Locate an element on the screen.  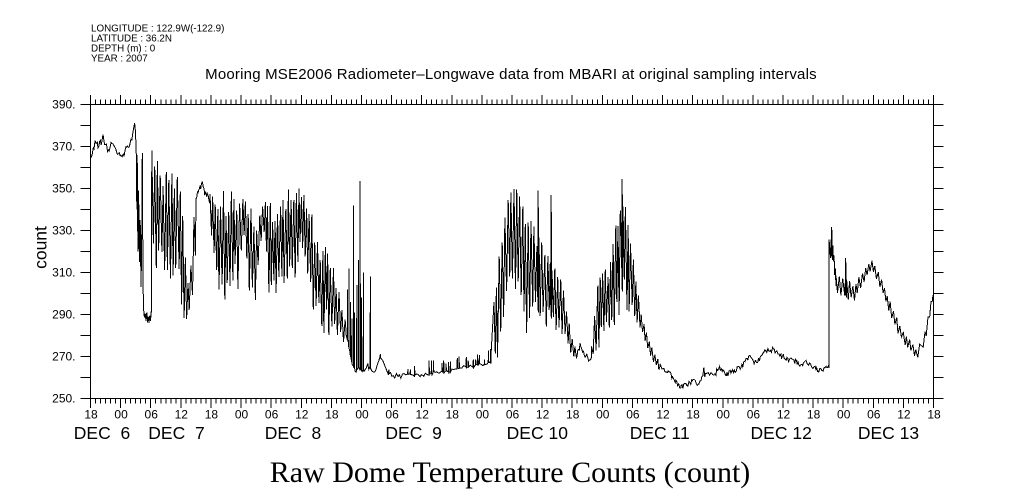
svg-text: 270. is located at coordinates (63, 357).